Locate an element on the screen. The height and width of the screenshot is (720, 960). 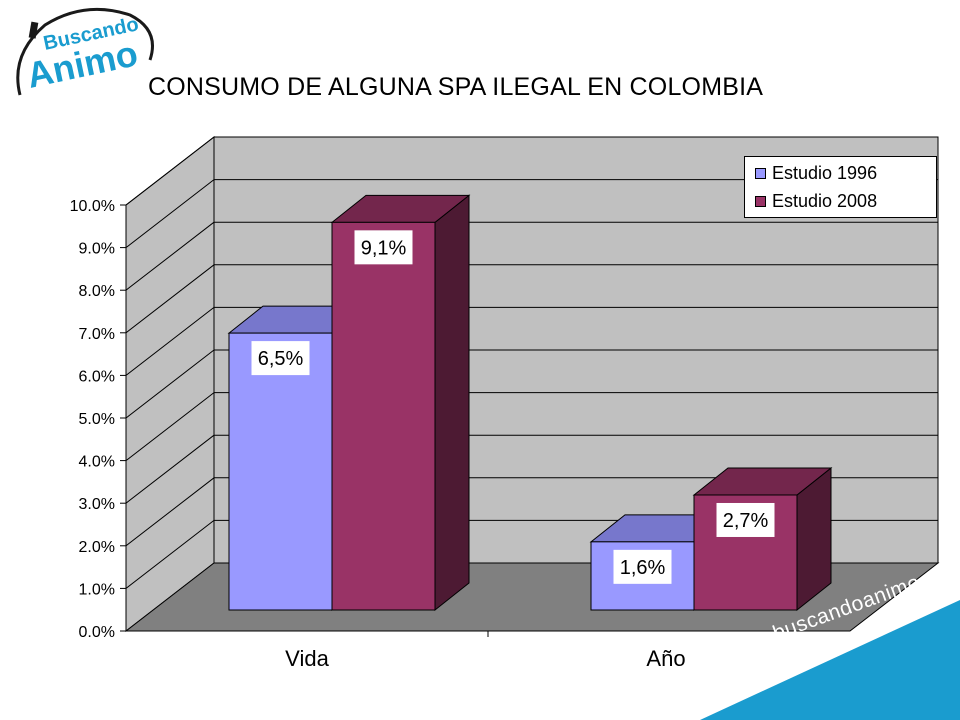
ytick-label: 4.0% is located at coordinates (97, 462).